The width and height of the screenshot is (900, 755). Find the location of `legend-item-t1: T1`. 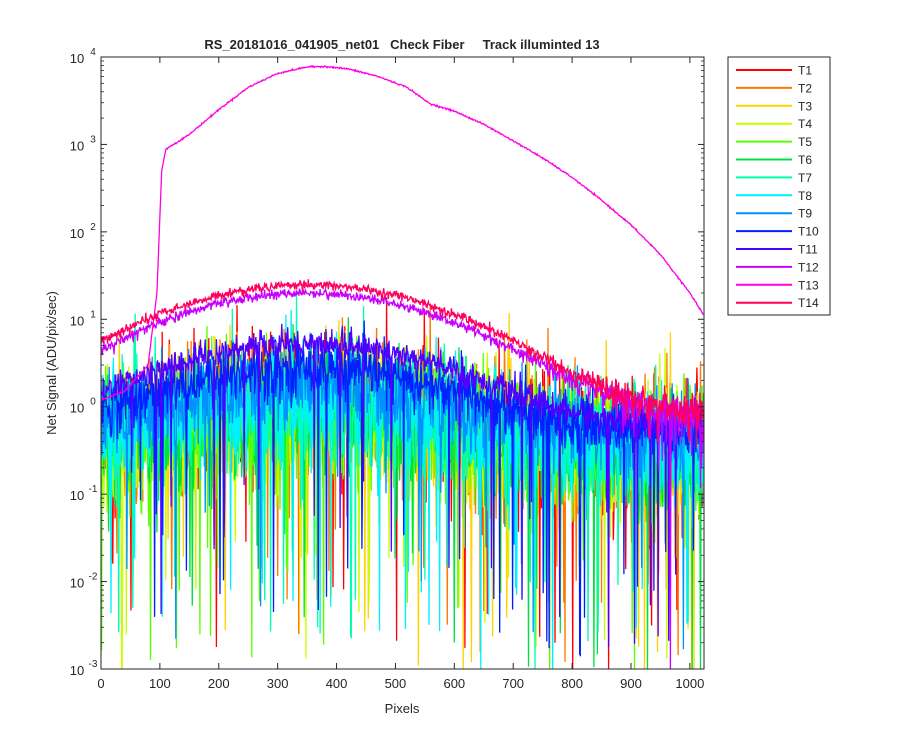

legend-item-t1: T1 is located at coordinates (774, 71).